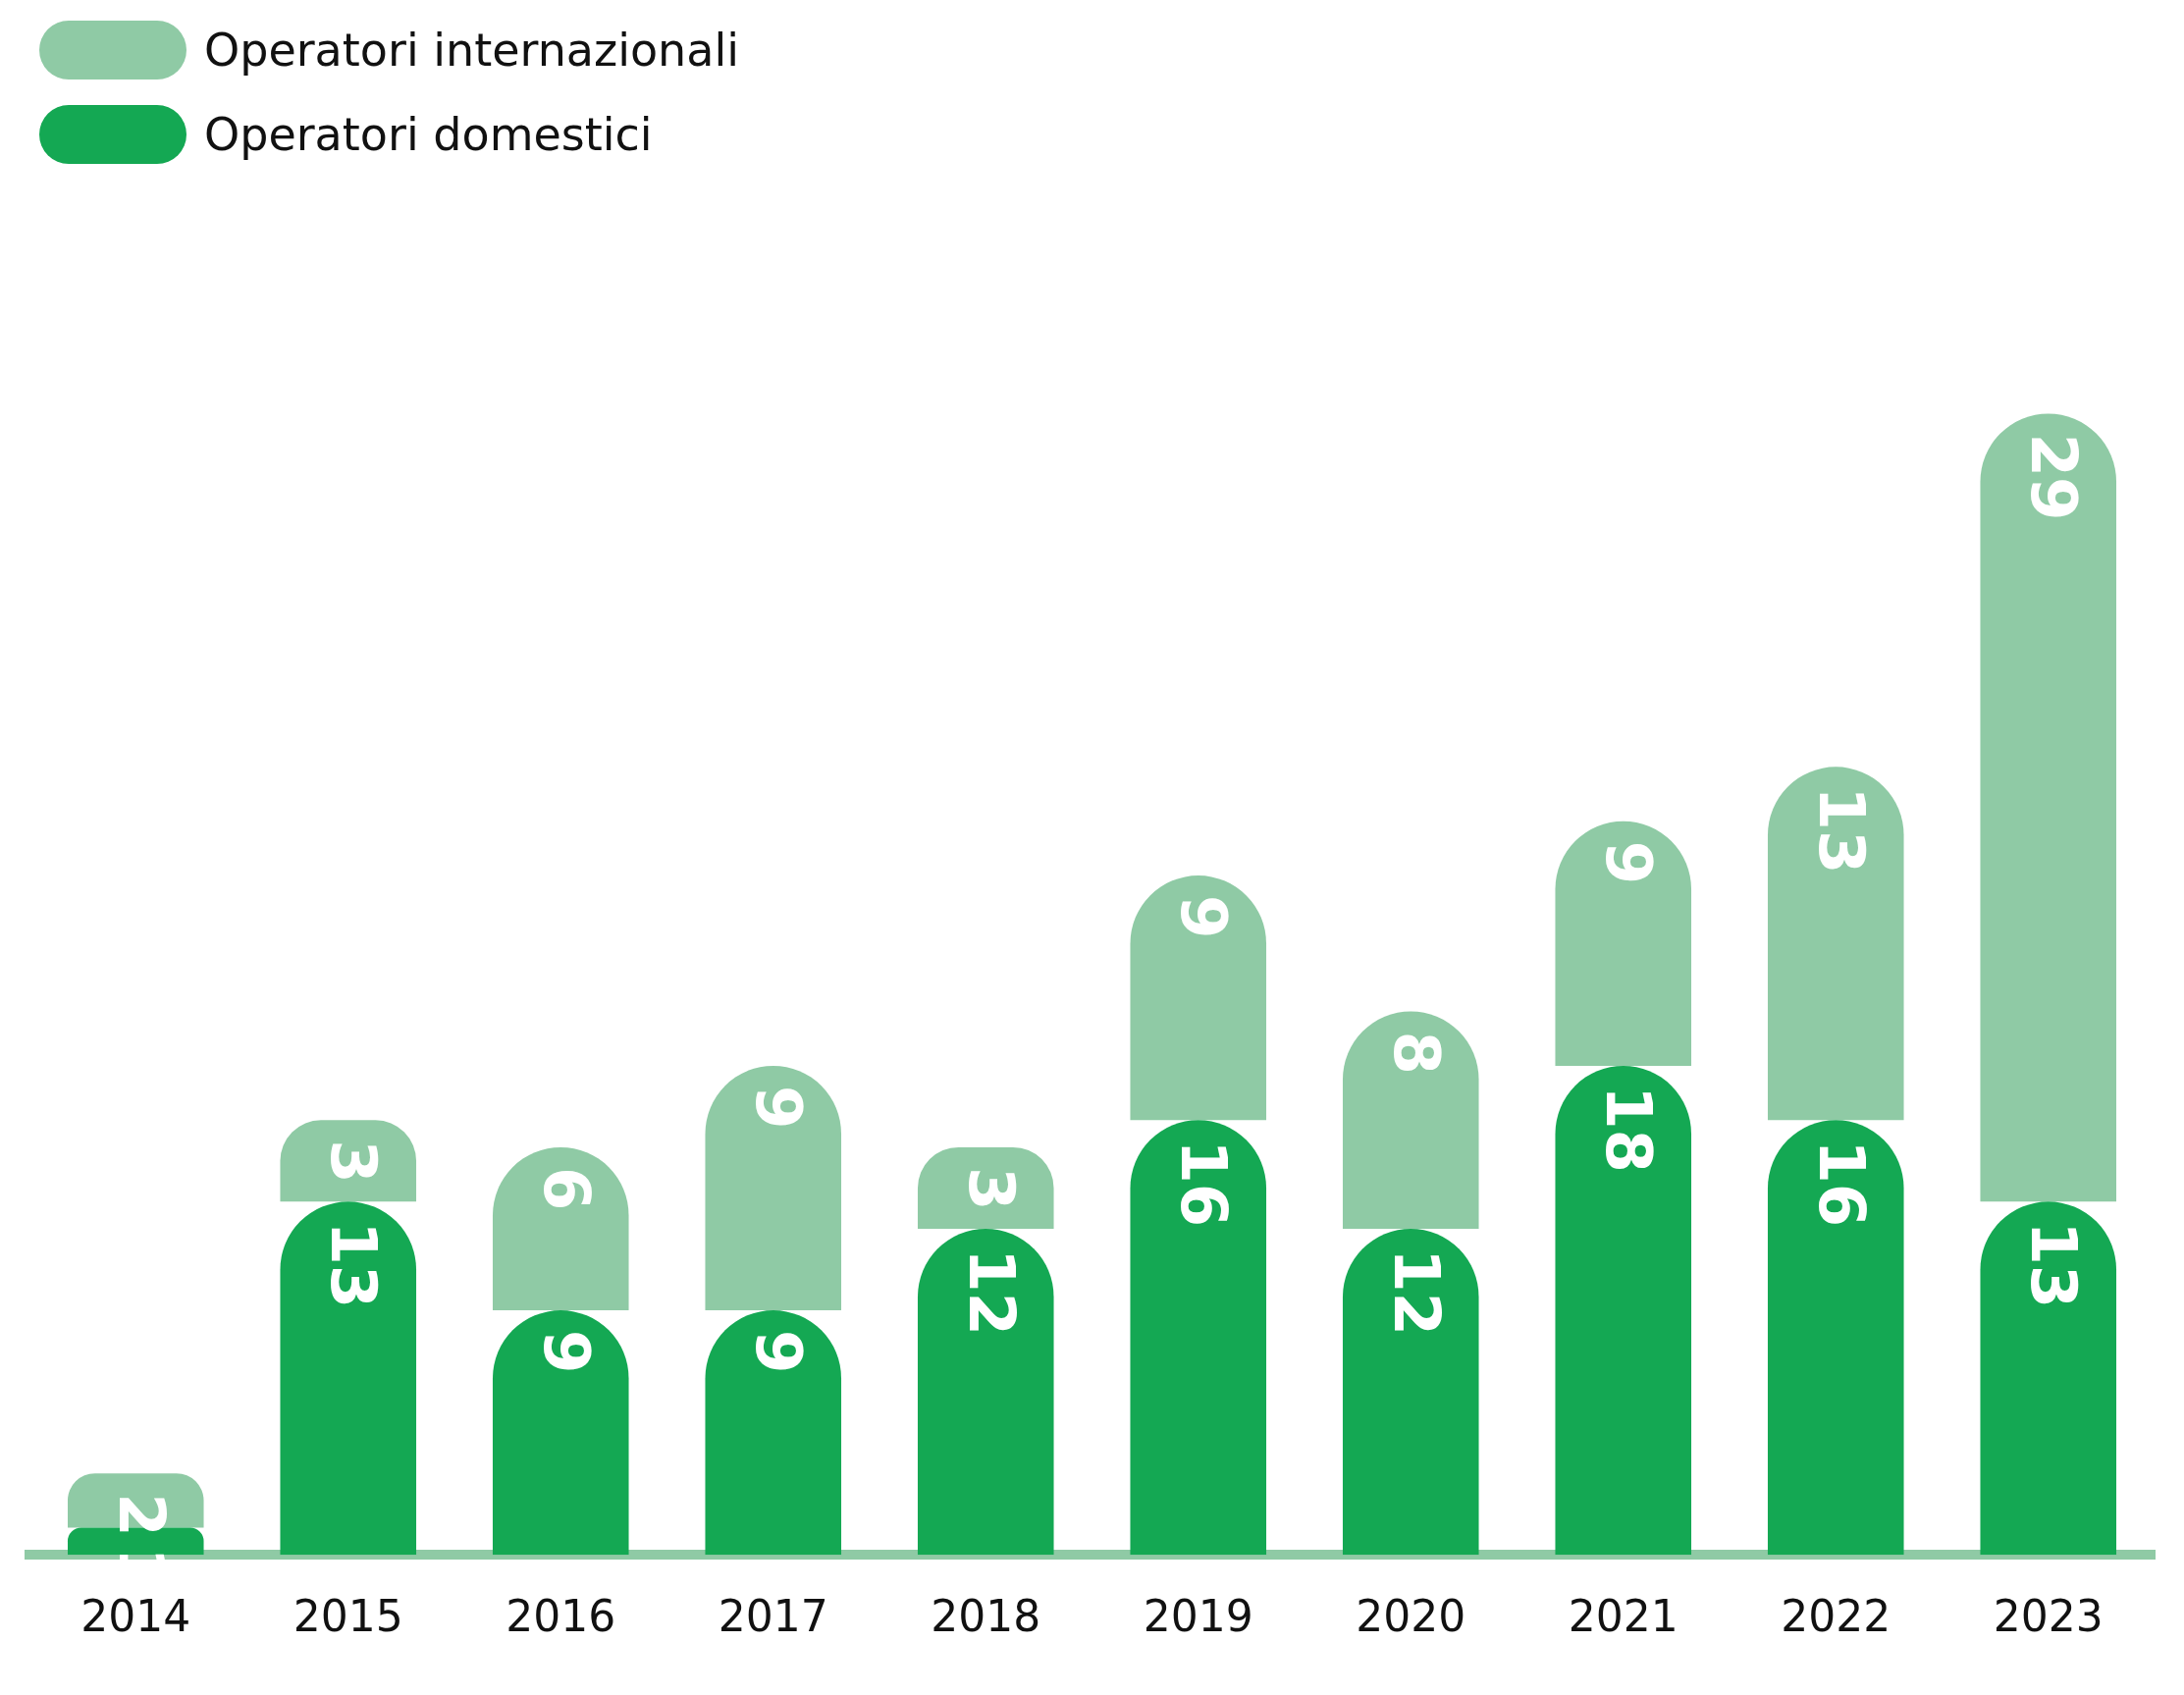  I want to click on x-tick-label: 2017, so click(773, 1616).